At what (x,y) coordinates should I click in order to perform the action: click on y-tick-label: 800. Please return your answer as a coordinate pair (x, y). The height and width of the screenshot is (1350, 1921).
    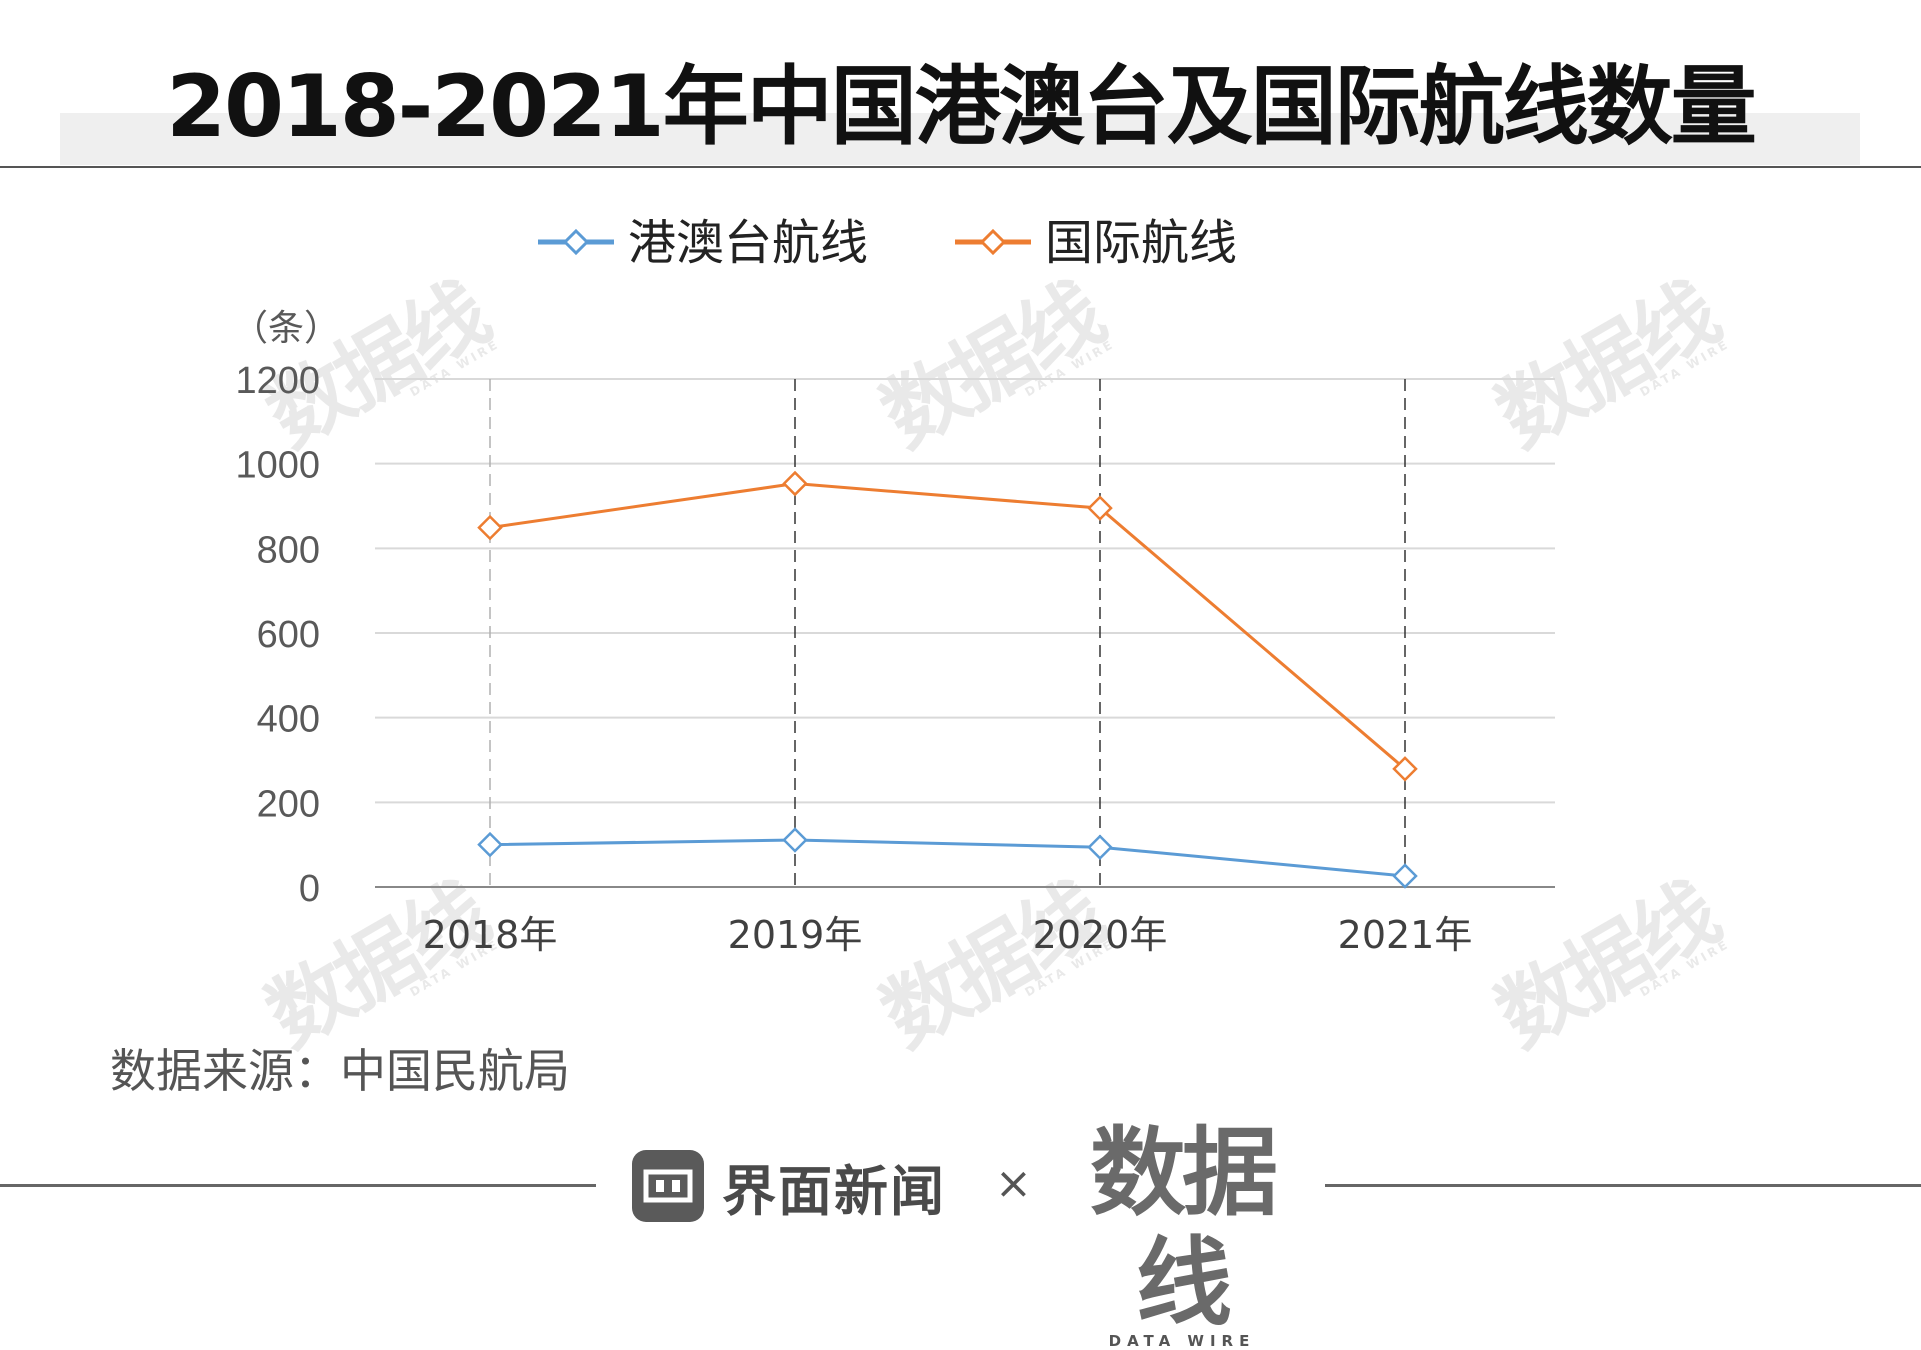
    Looking at the image, I should click on (288, 550).